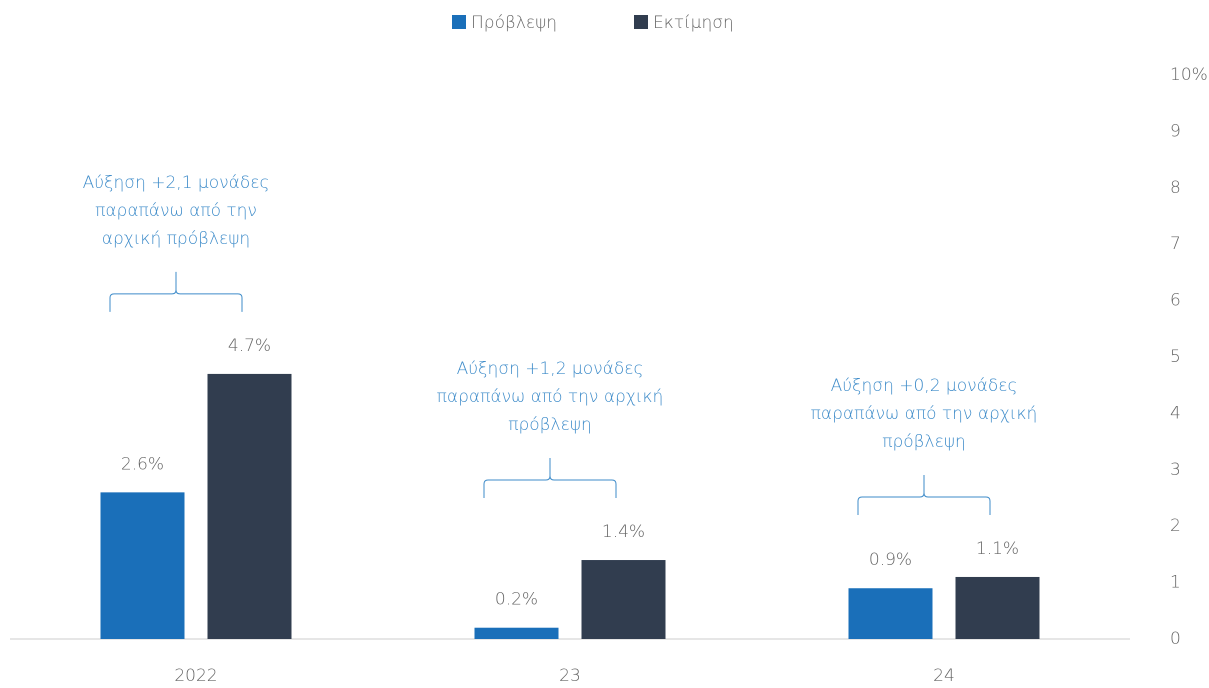 The width and height of the screenshot is (1209, 688). I want to click on value-label: 1.4%, so click(623, 532).